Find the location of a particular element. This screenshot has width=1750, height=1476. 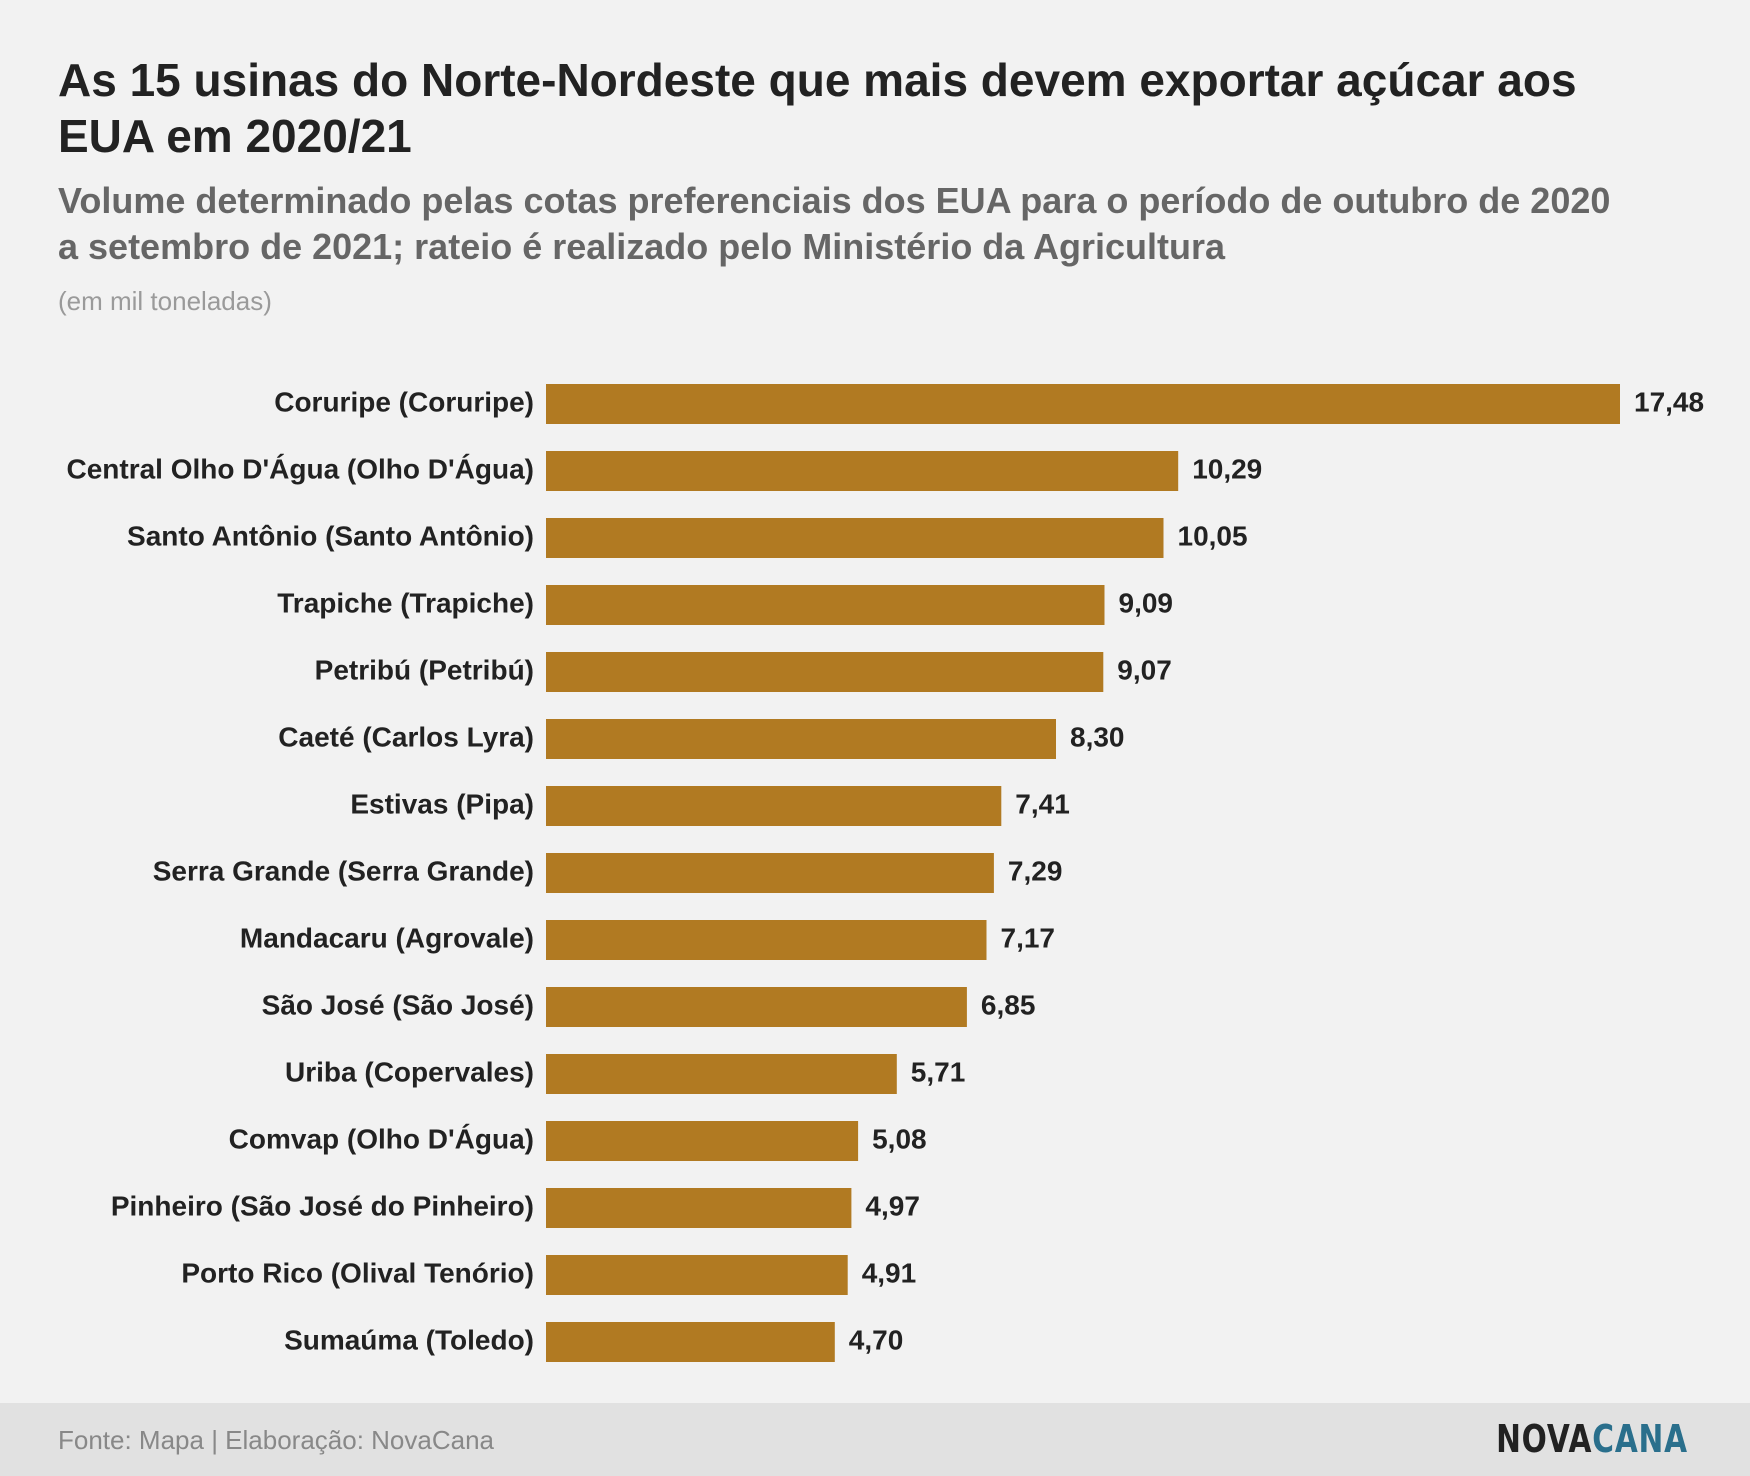

category-label: Mandacaru (Agrovale) is located at coordinates (387, 937).